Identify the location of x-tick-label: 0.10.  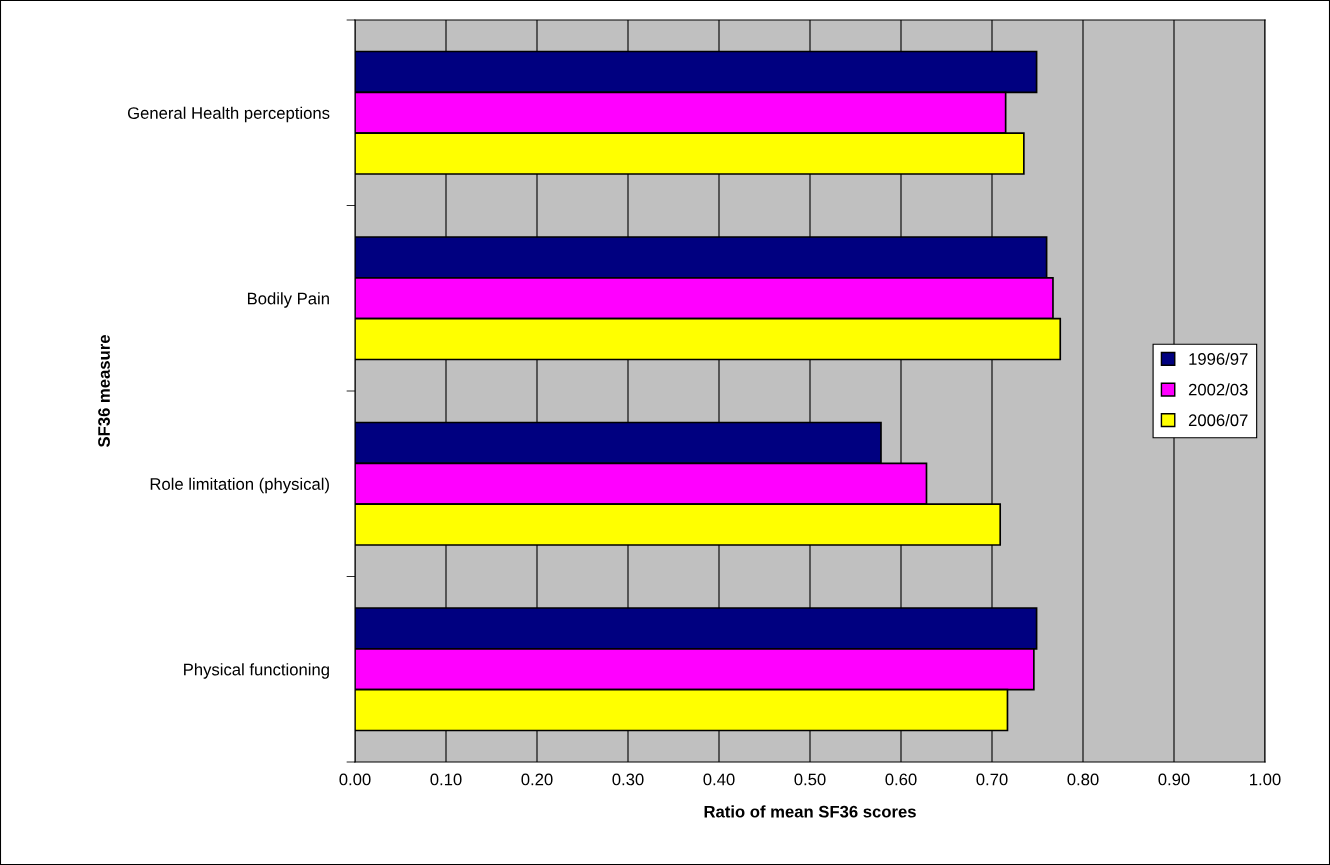
(446, 779).